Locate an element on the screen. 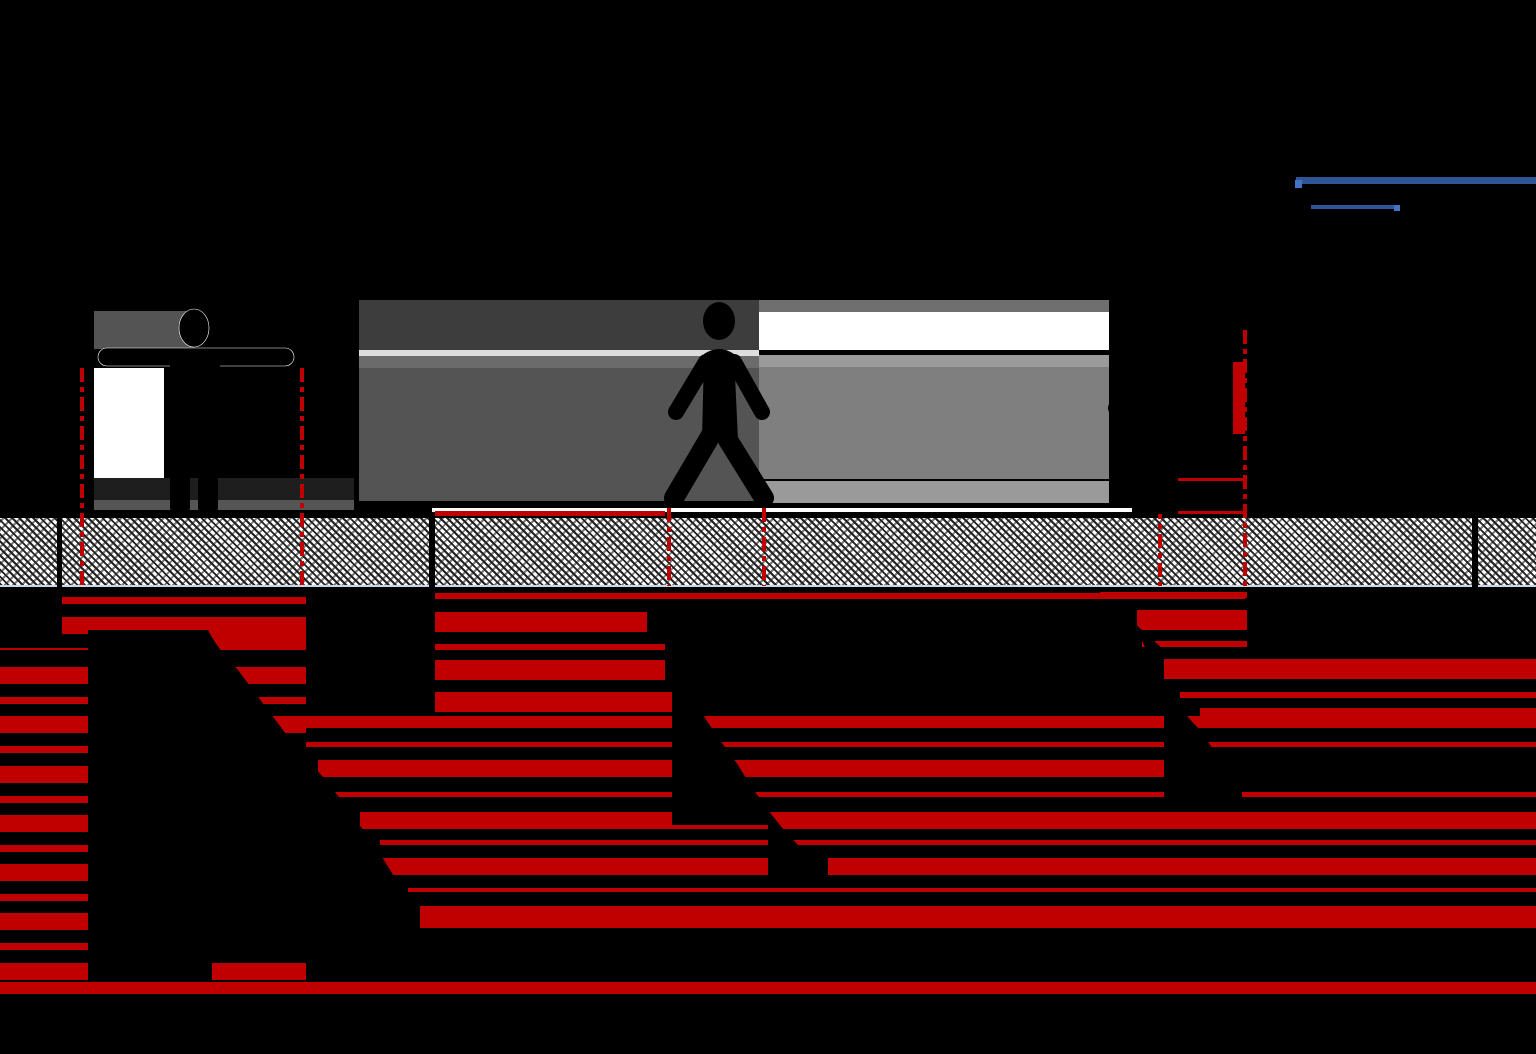  reach-dimension-h2 is located at coordinates (1211, 512).